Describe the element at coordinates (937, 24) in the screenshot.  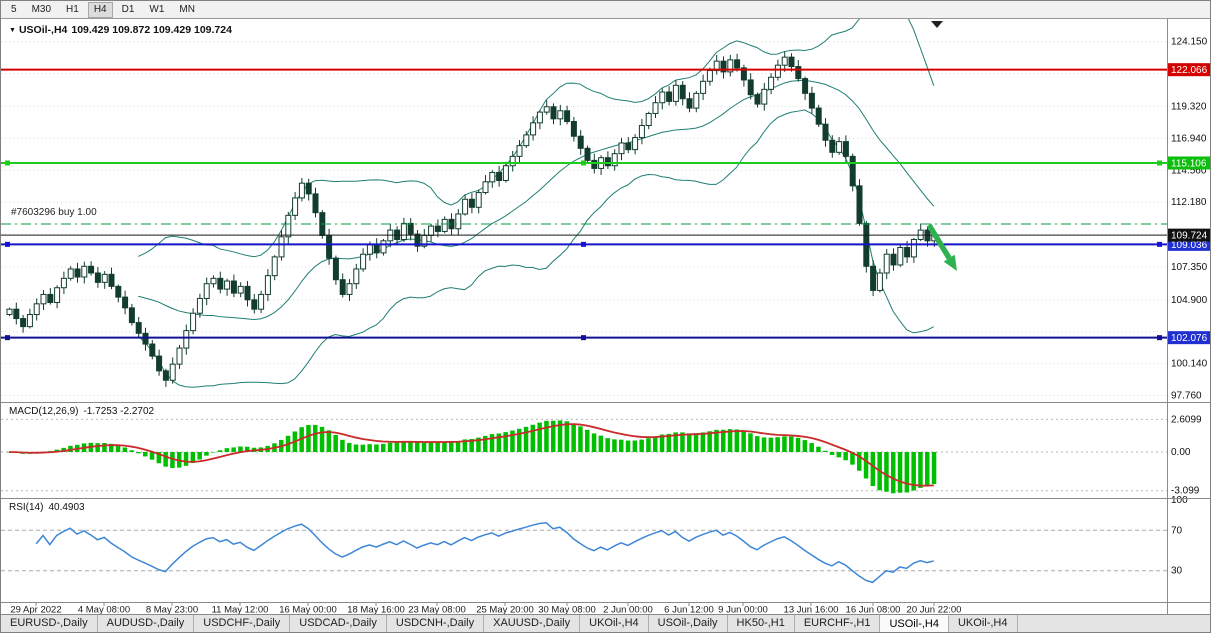
I see `shift-marker-icon` at that location.